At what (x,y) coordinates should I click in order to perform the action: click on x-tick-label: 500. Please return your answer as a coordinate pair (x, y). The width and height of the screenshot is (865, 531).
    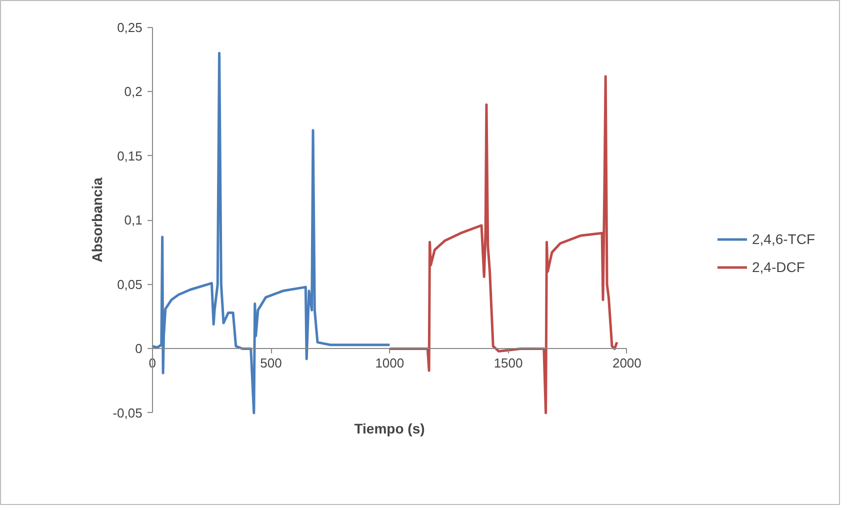
    Looking at the image, I should click on (271, 363).